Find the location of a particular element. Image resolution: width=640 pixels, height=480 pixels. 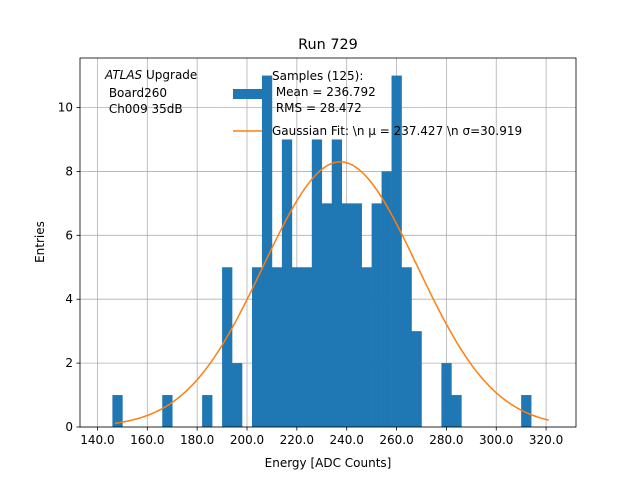

annotation-line-1-rest: Upgrade is located at coordinates (169, 75).